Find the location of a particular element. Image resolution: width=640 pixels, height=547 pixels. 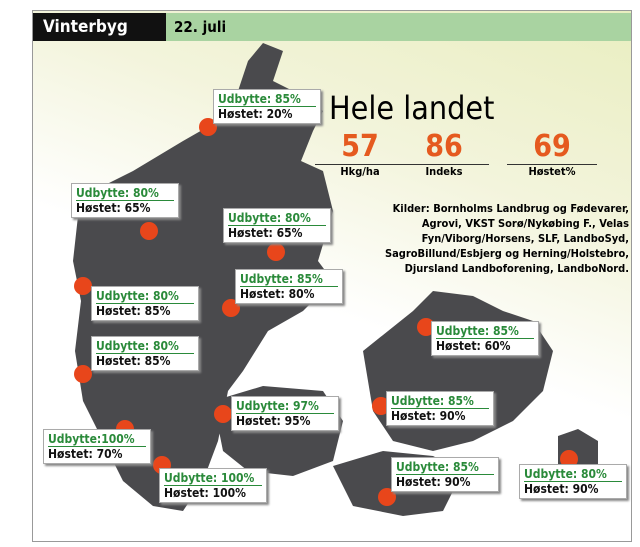

stat-label: Hkg/ha is located at coordinates (360, 171).